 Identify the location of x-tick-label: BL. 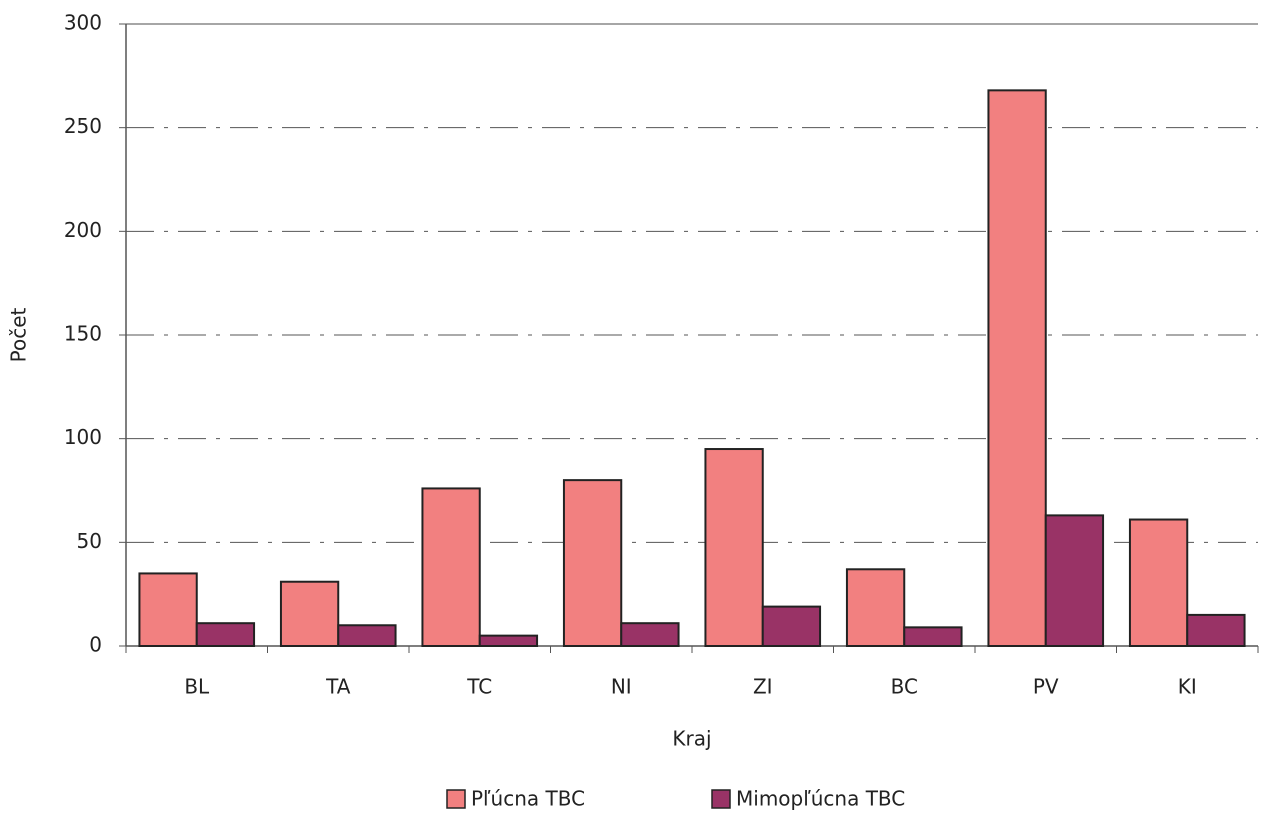
(197, 687).